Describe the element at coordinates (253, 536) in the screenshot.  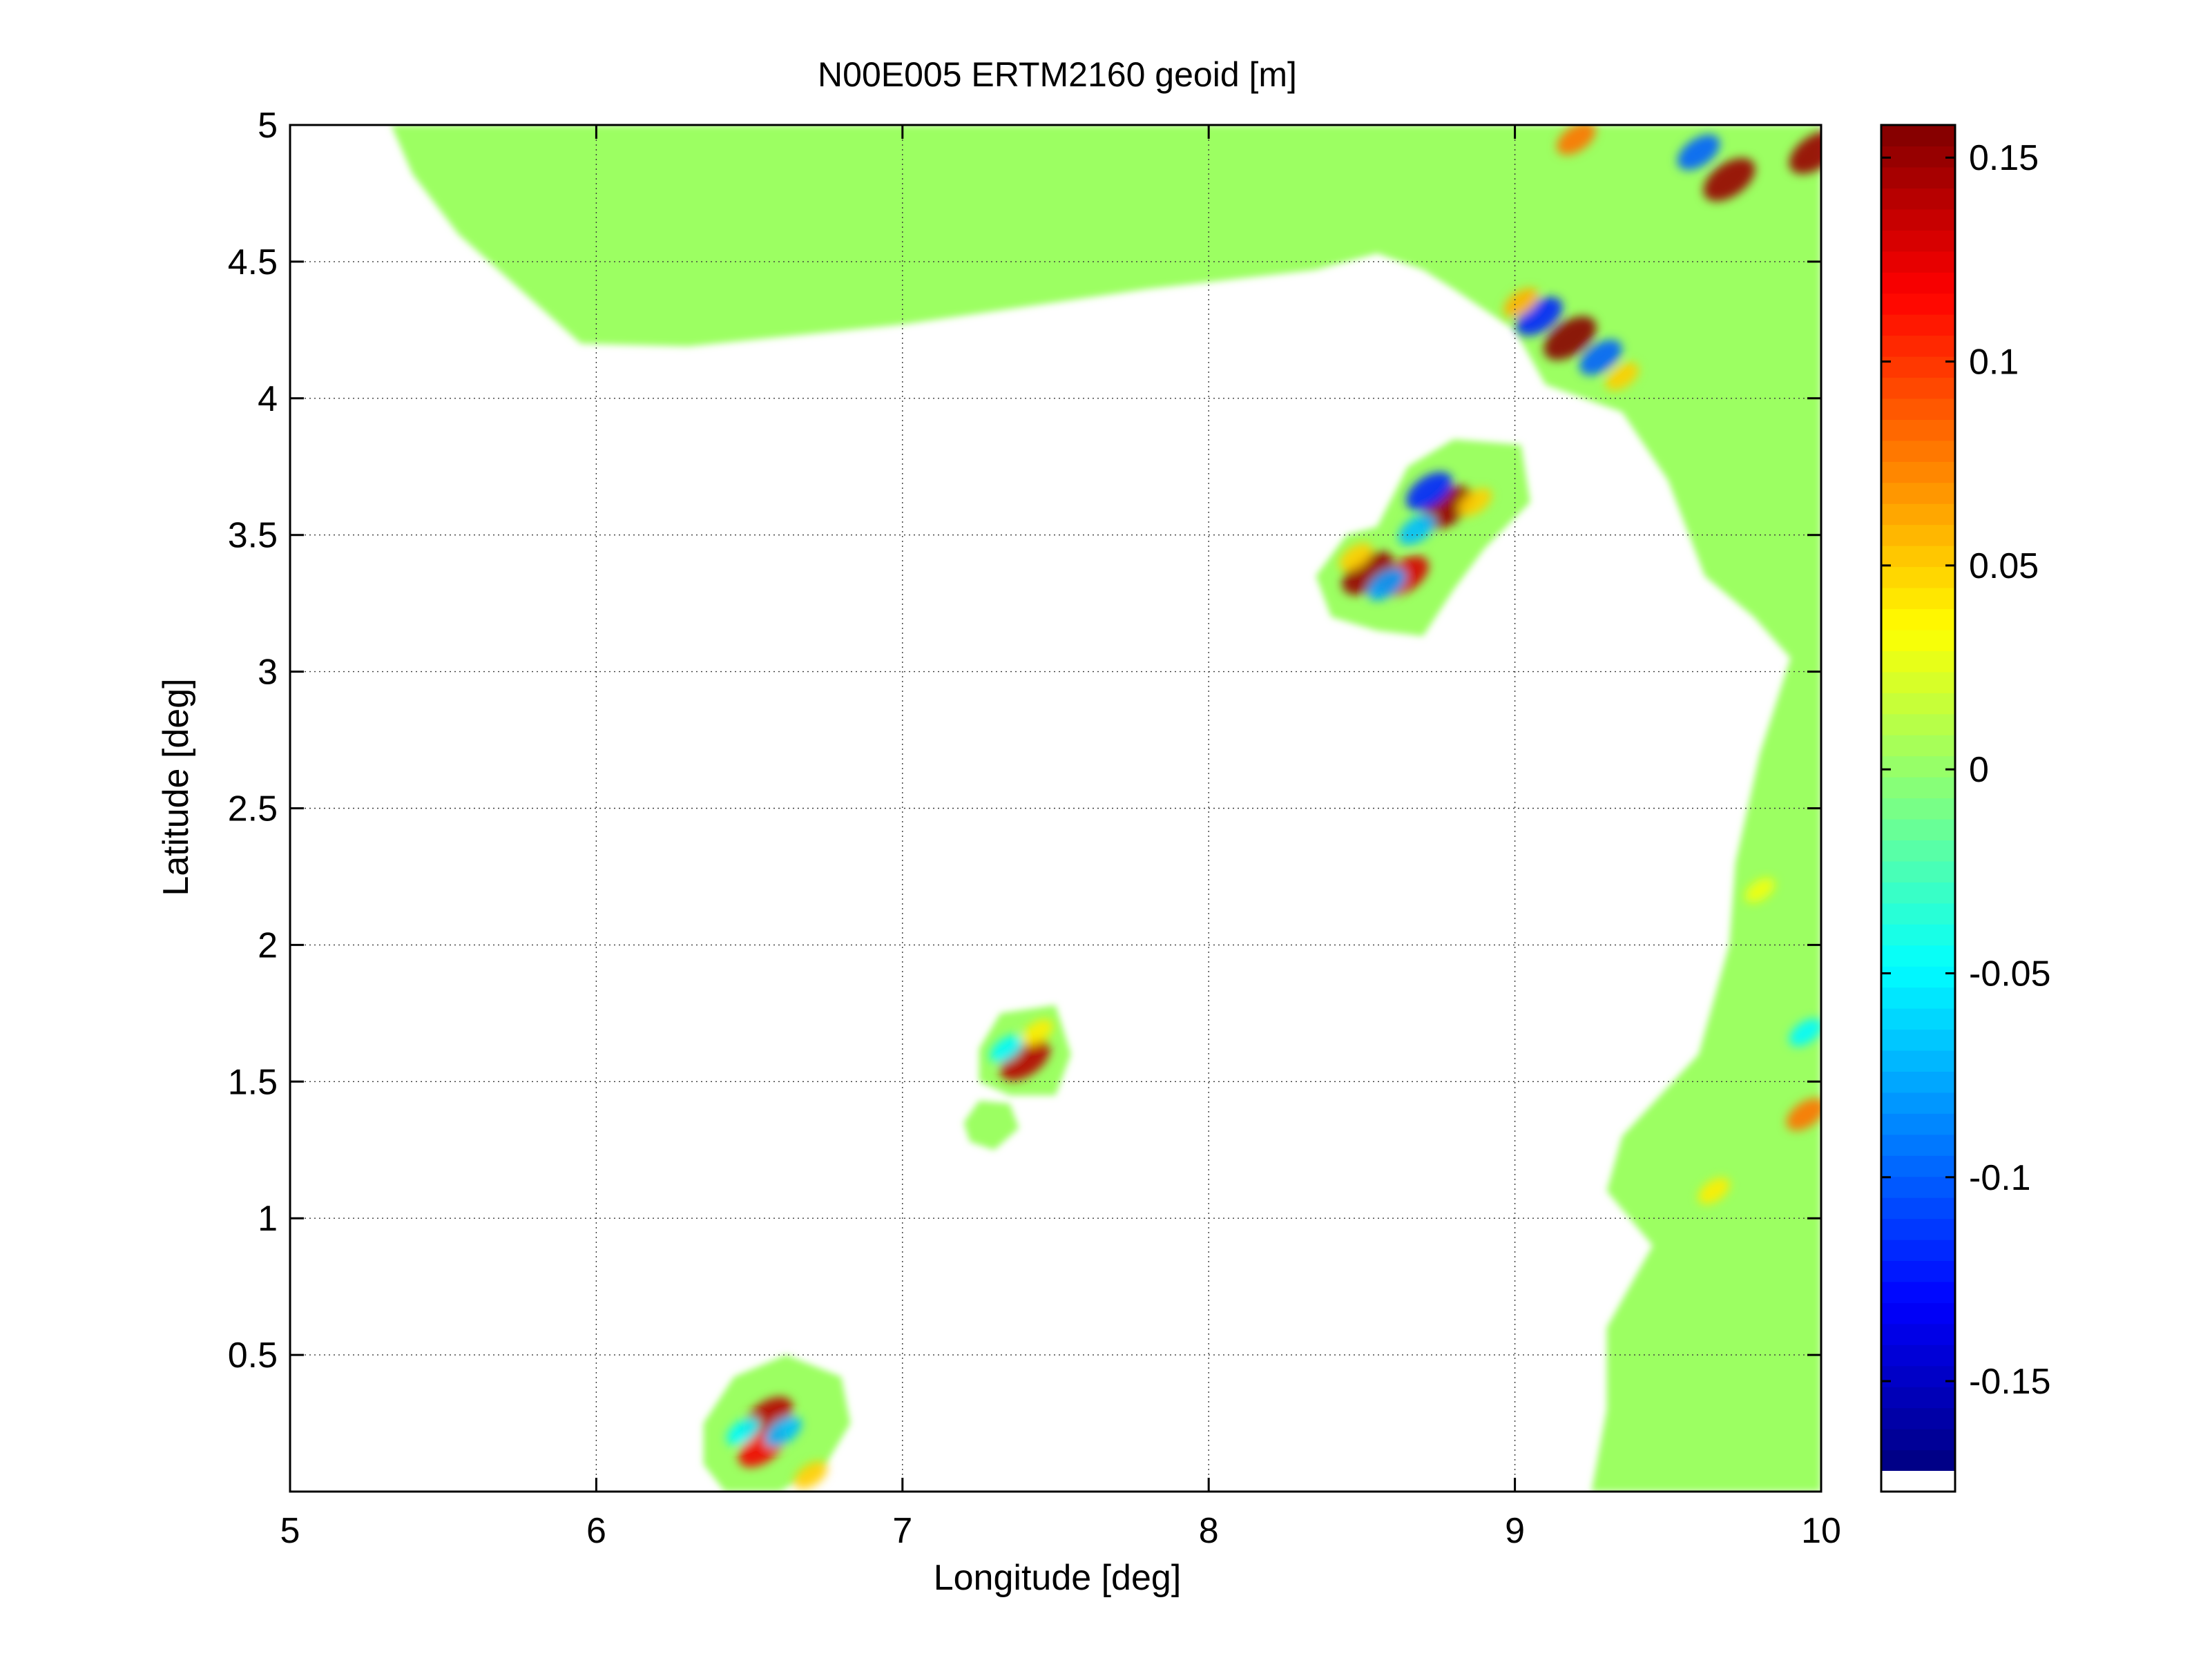
I see `y-tick-label-7: 3.5` at that location.